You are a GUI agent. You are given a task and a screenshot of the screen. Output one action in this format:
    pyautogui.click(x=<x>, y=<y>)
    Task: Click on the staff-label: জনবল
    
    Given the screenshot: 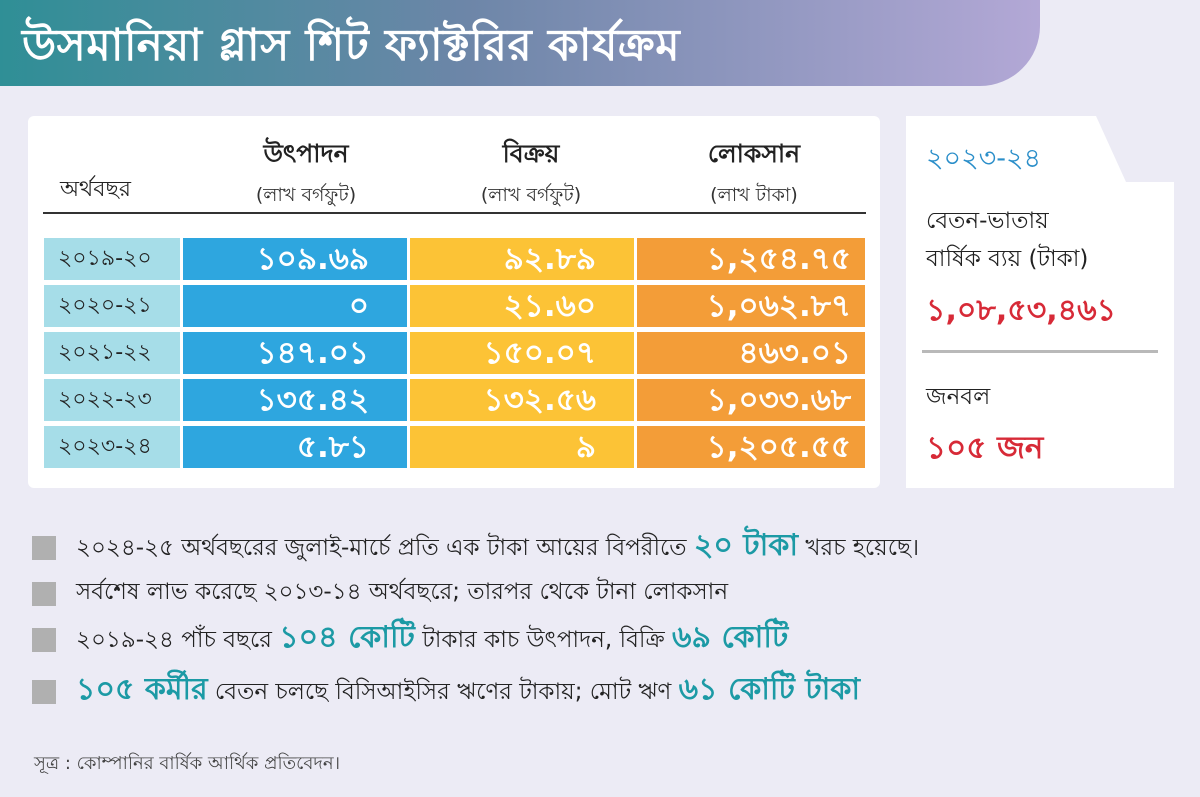 What is the action you would take?
    pyautogui.click(x=958, y=397)
    